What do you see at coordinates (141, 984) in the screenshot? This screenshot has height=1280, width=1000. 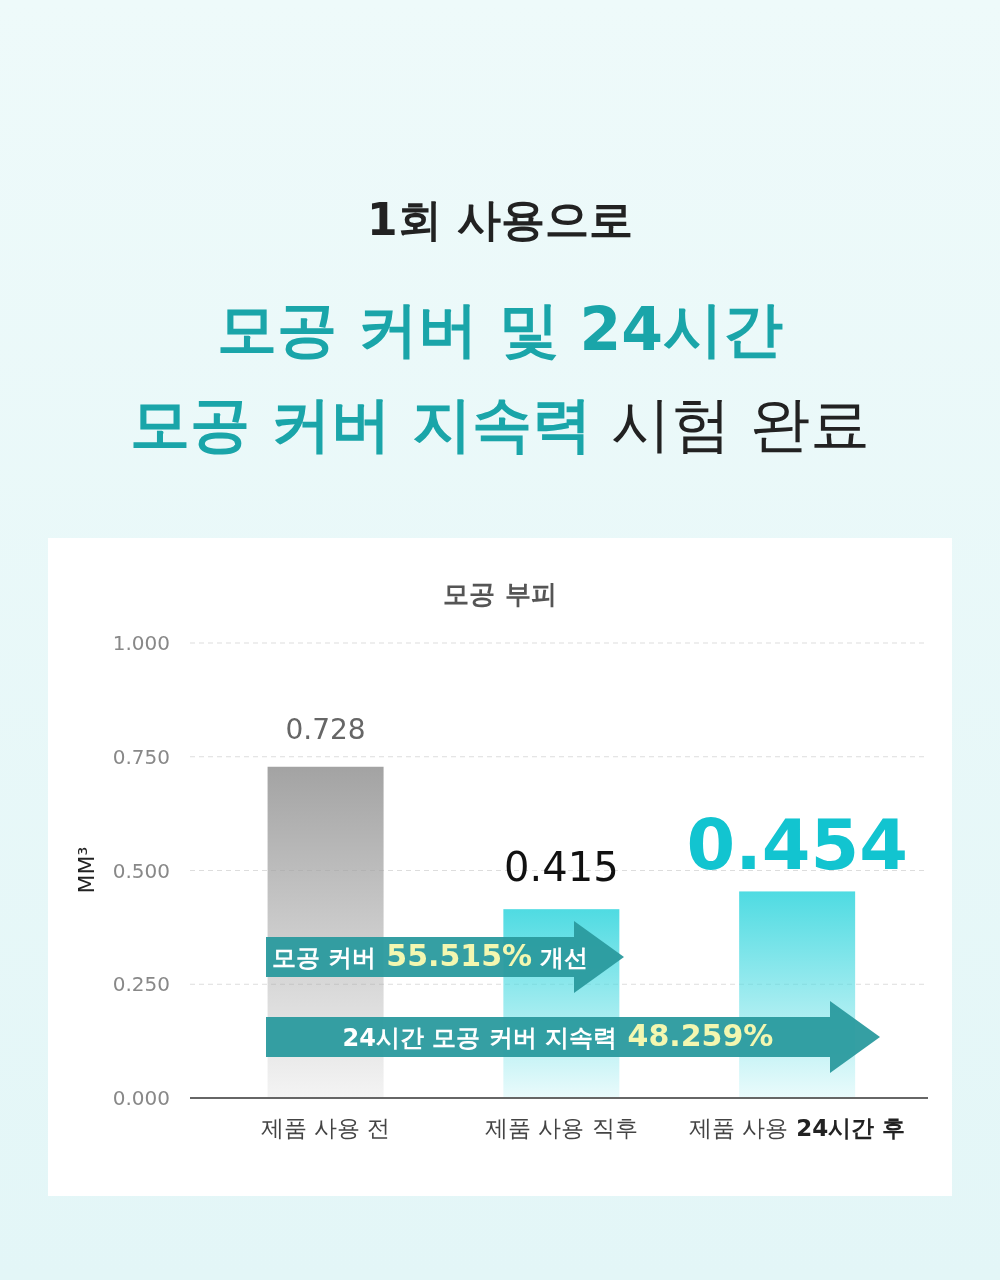 I see `y-tick-label: 0.250` at bounding box center [141, 984].